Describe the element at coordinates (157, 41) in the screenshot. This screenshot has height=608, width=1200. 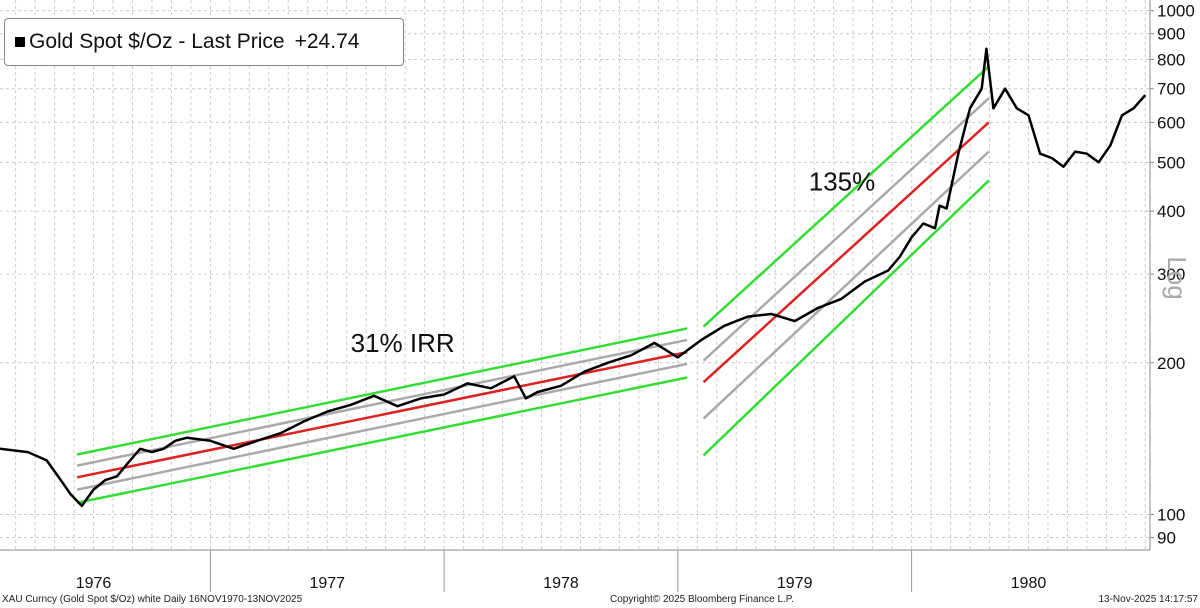
I see `legend-label: Gold Spot $/Oz - Last Price` at that location.